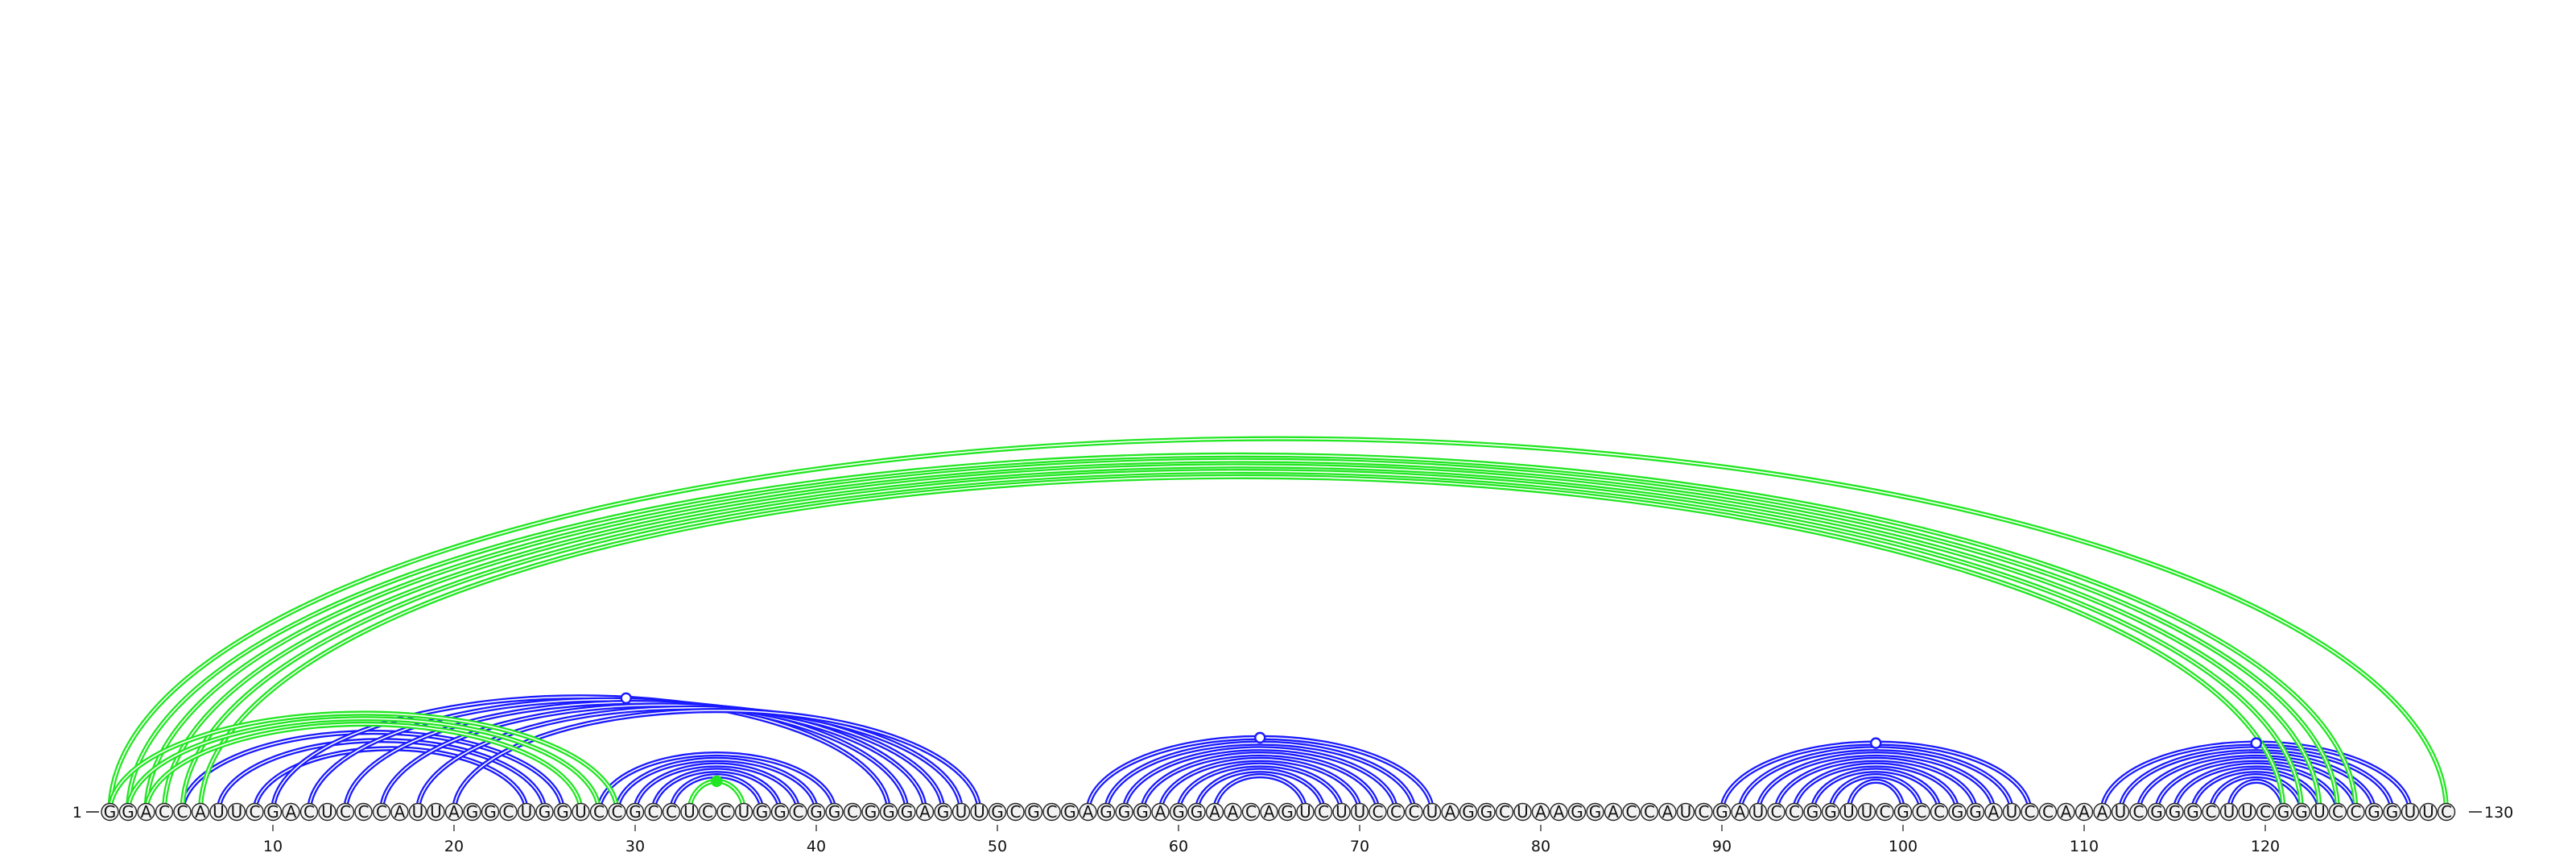 This screenshot has width=2576, height=857. I want to click on nucleotide-95: G, so click(1812, 812).